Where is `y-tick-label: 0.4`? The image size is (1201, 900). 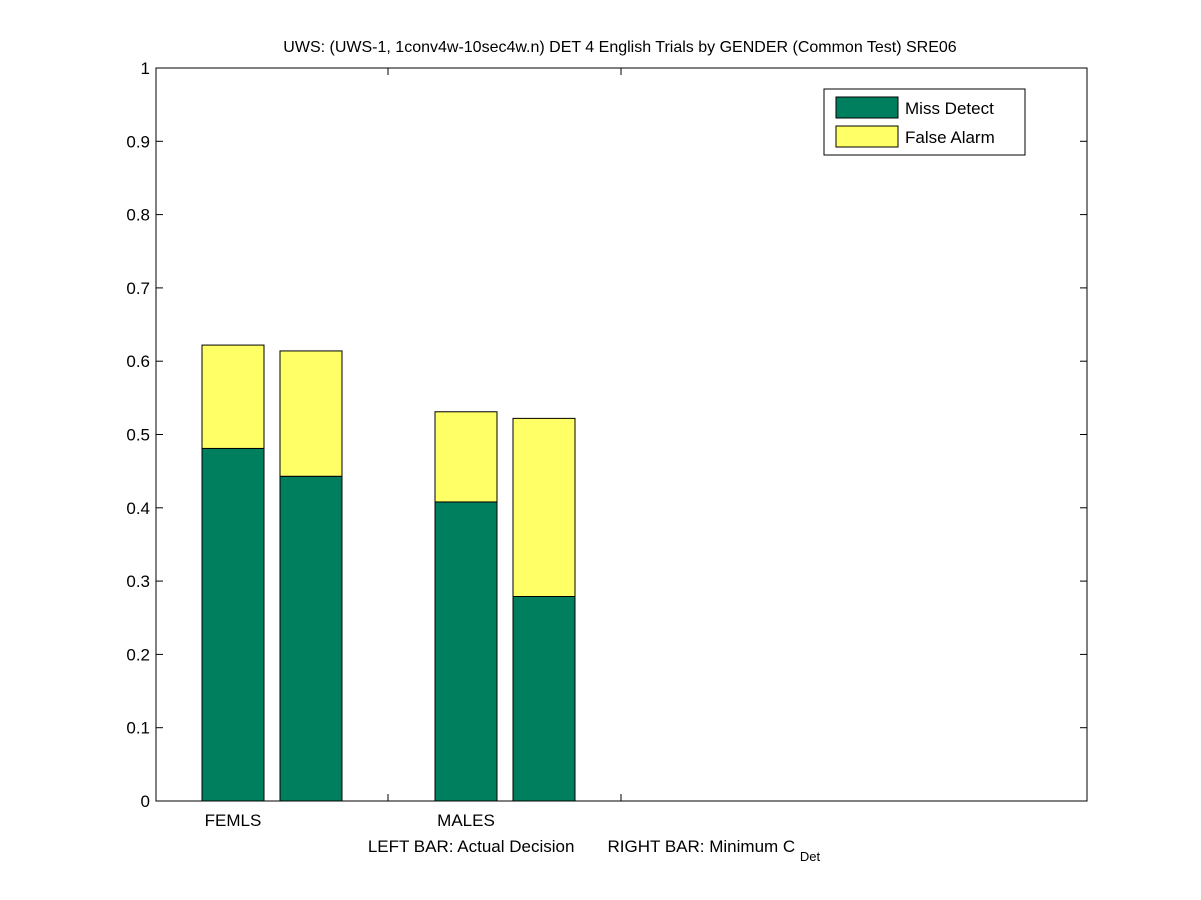 y-tick-label: 0.4 is located at coordinates (138, 508).